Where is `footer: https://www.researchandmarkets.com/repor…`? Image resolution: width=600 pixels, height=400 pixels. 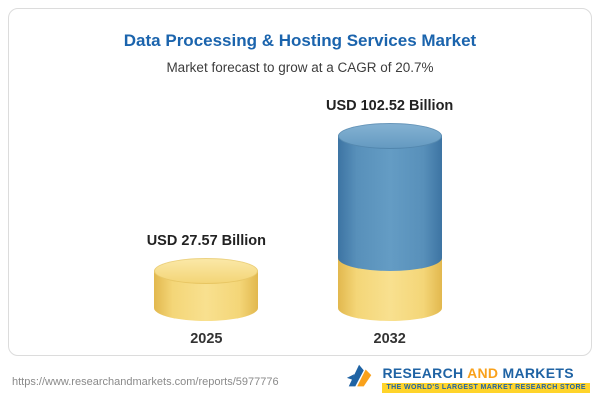 footer: https://www.researchandmarkets.com/repor… is located at coordinates (301, 378).